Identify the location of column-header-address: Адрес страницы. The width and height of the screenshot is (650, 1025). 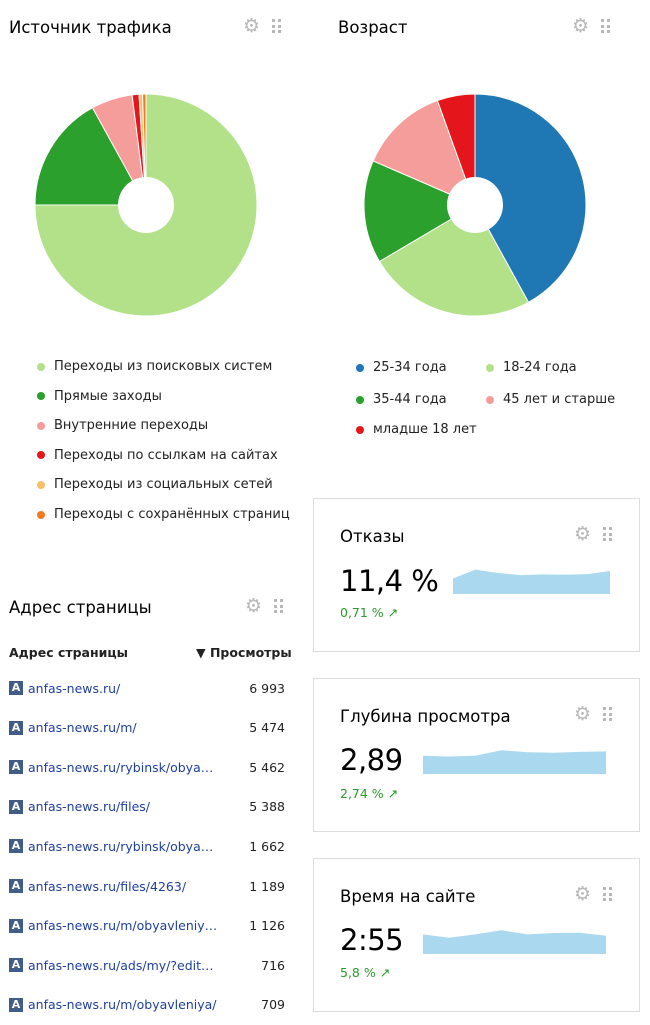
(68, 652).